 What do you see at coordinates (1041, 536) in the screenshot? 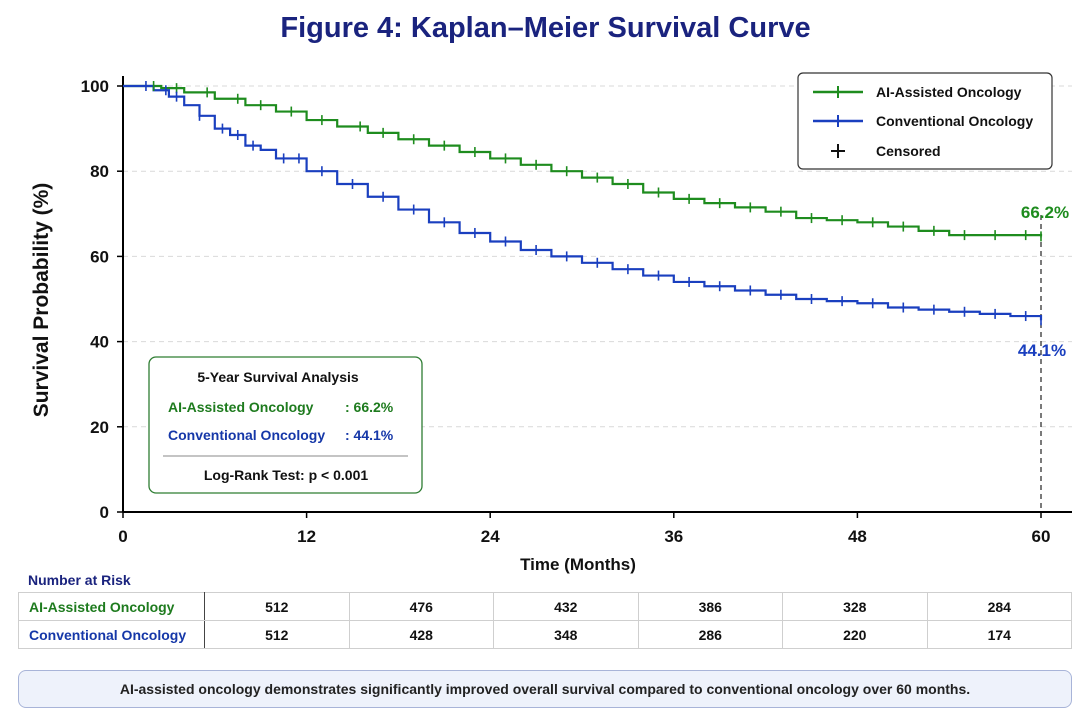
I see `x-tick-label: 60` at bounding box center [1041, 536].